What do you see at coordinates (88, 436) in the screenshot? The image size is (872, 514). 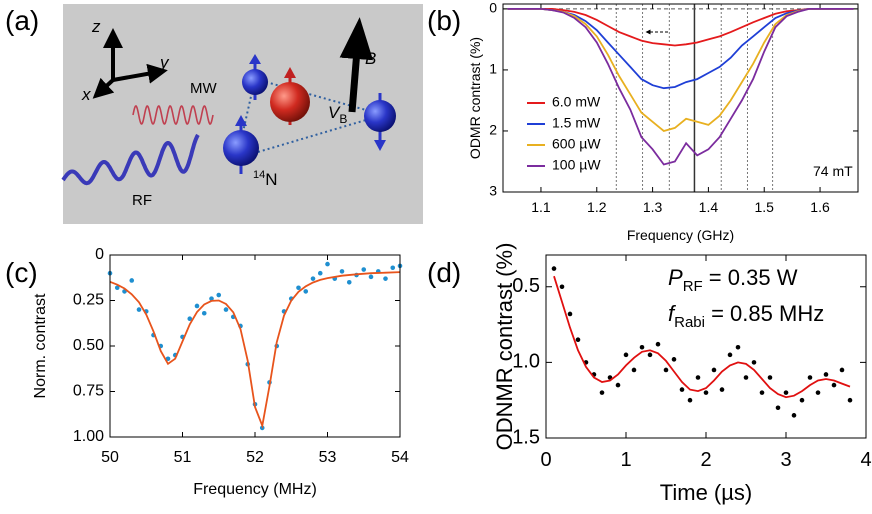 I see `y-tick-label: 1.00` at bounding box center [88, 436].